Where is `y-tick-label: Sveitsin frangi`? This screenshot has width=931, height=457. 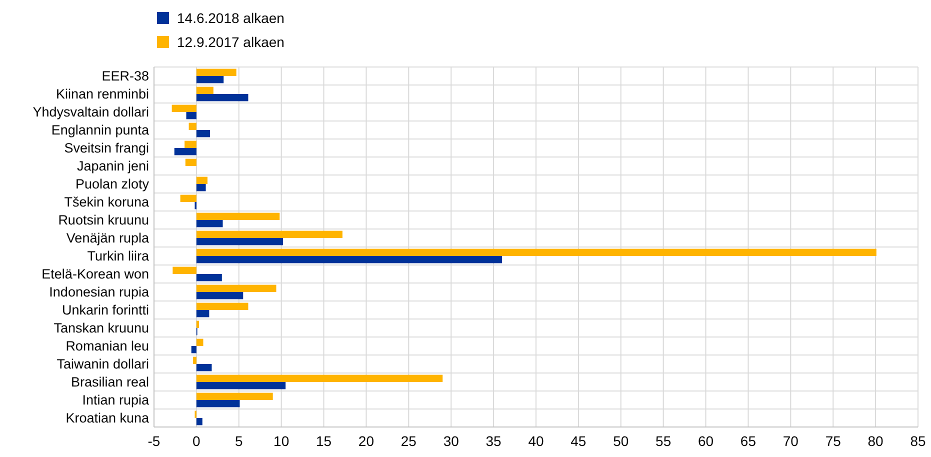 y-tick-label: Sveitsin frangi is located at coordinates (106, 148).